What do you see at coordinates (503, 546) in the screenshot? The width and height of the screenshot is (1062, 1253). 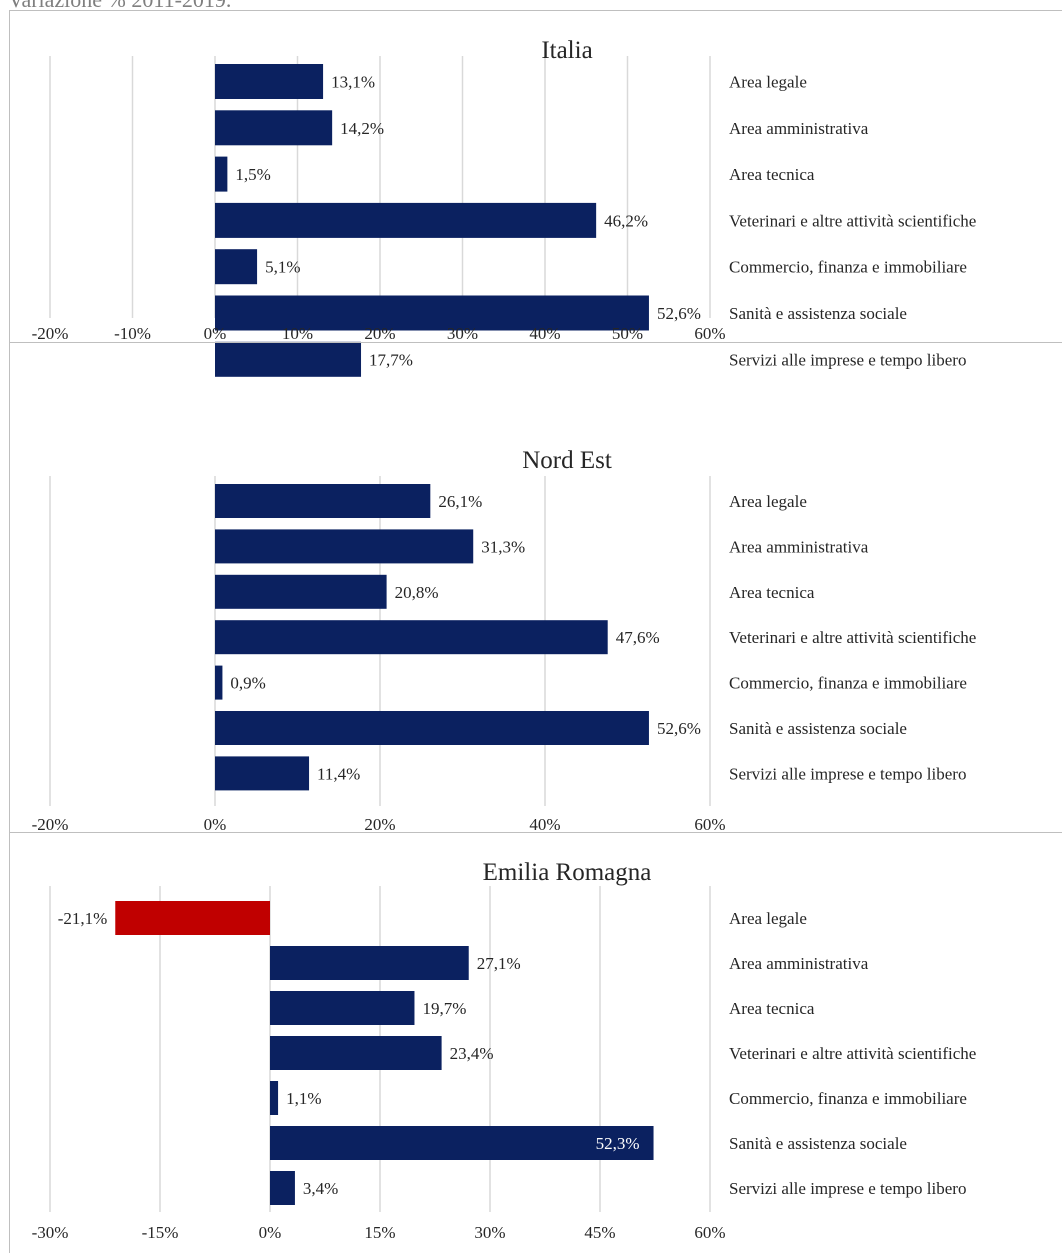 I see `data-label: 31,3%` at bounding box center [503, 546].